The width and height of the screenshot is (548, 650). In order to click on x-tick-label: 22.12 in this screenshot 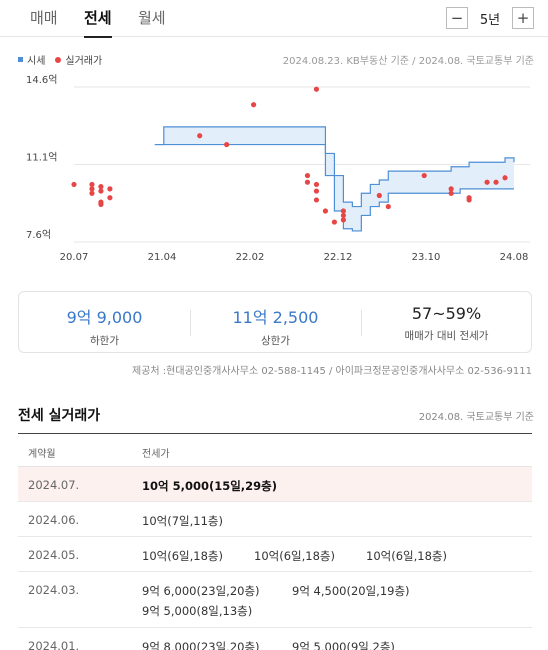, I will do `click(338, 257)`.